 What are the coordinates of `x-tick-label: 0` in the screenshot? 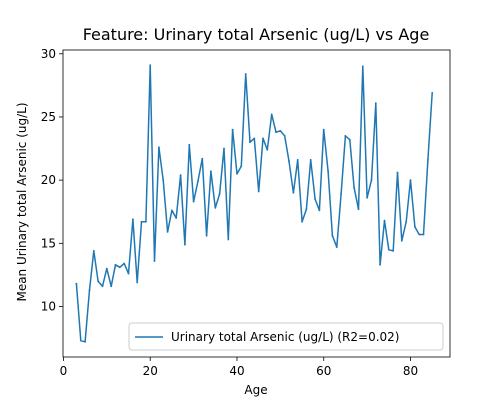 It's located at (64, 371).